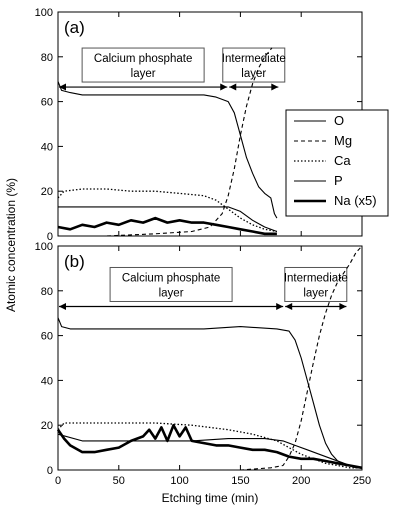 Image resolution: width=400 pixels, height=519 pixels. I want to click on series-line-p, so click(168, 219).